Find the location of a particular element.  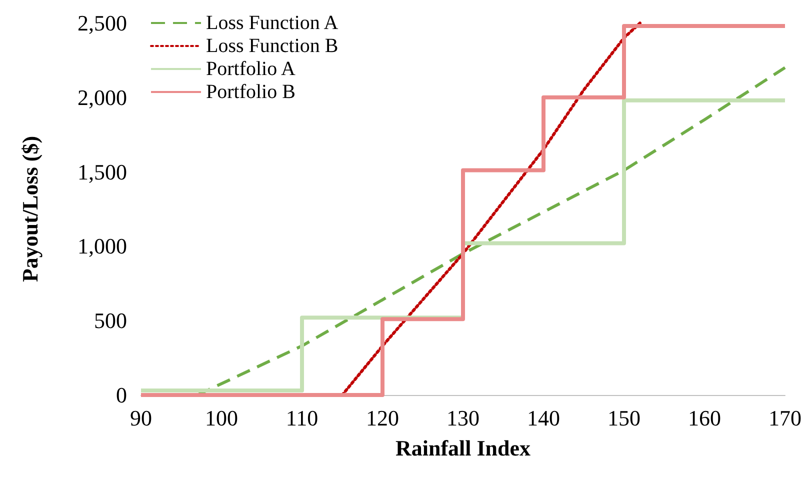

x-tick-label: 120 is located at coordinates (382, 418).